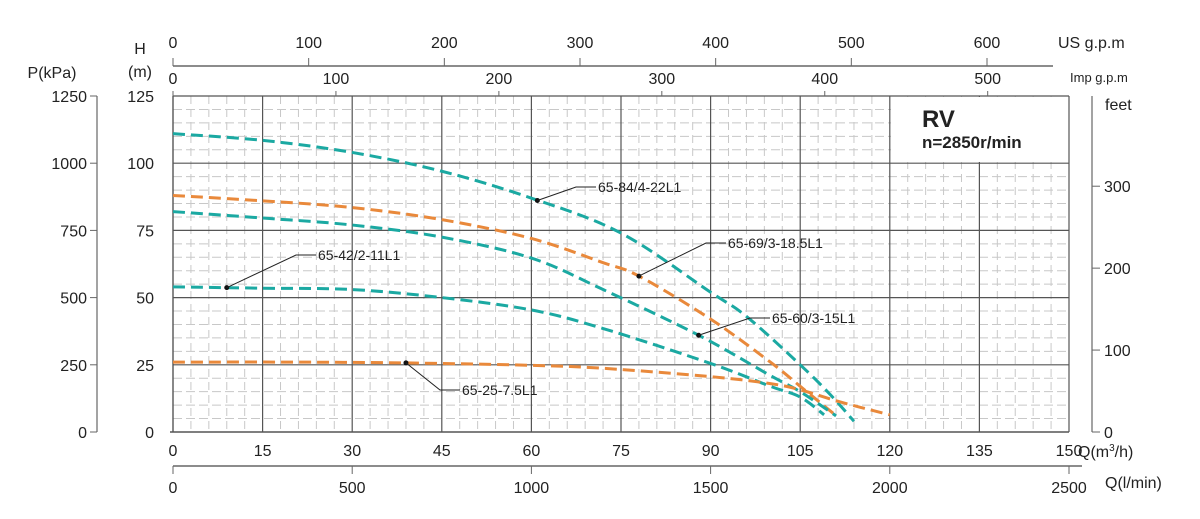  I want to click on feet-tick-label: 200, so click(1117, 269).